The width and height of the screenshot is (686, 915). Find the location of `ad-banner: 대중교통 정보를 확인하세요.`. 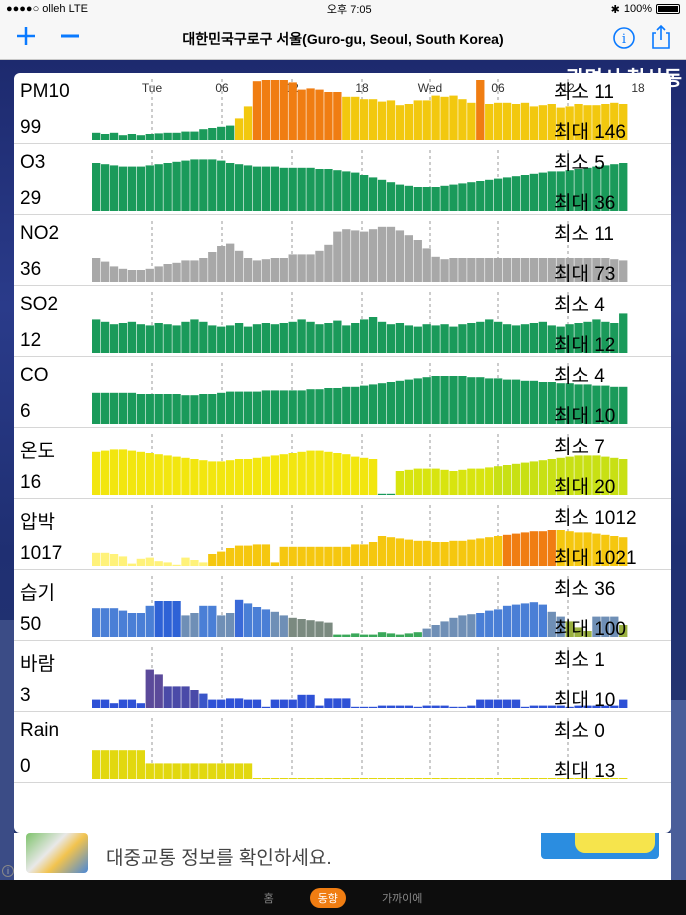

ad-banner: 대중교통 정보를 확인하세요. is located at coordinates (342, 856).